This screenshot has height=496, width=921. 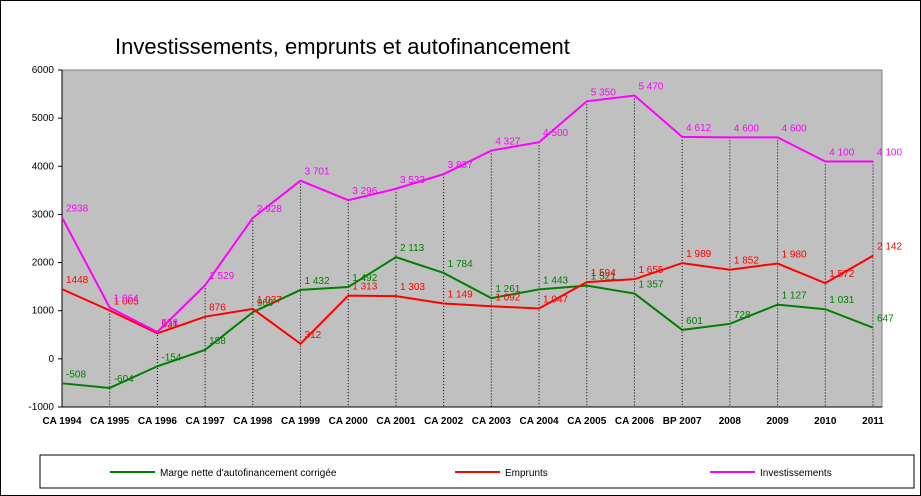 I want to click on x-tick-label: 2010, so click(x=825, y=421).